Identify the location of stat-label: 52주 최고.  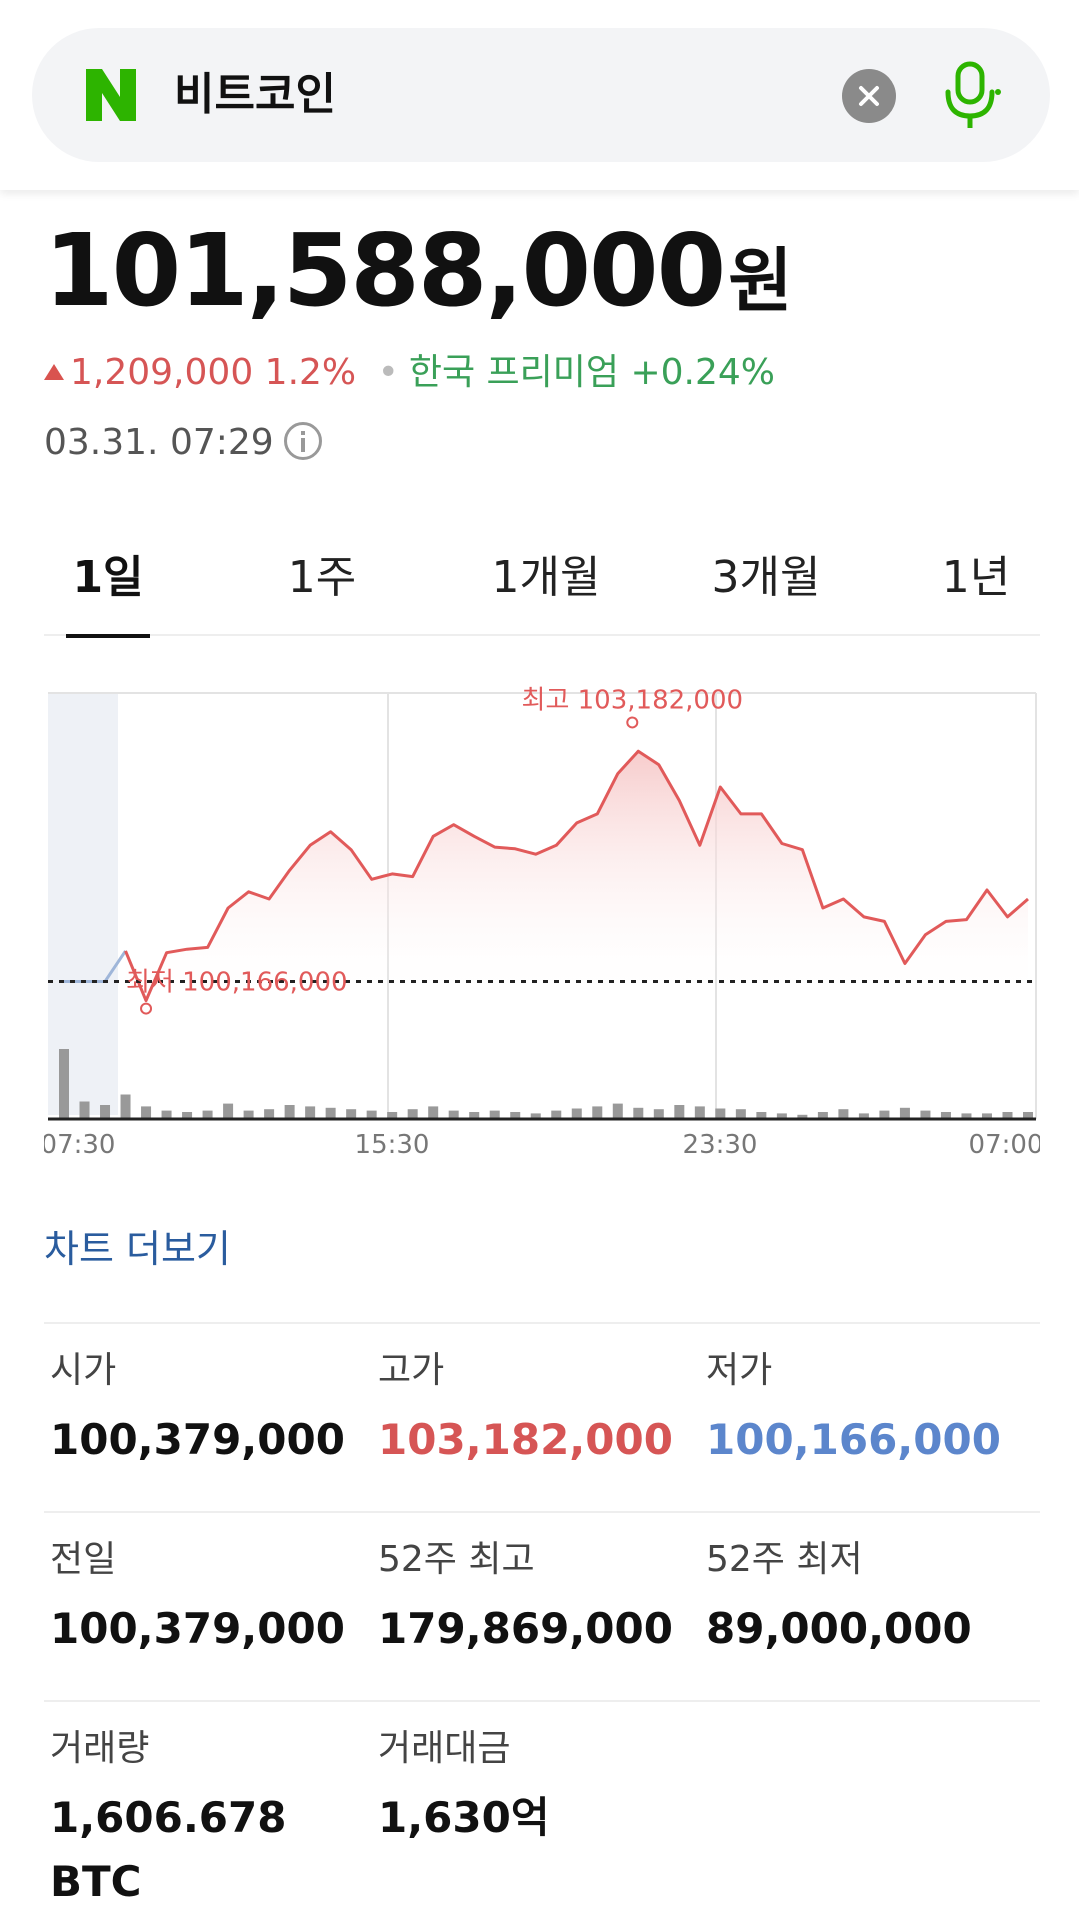
(456, 1559).